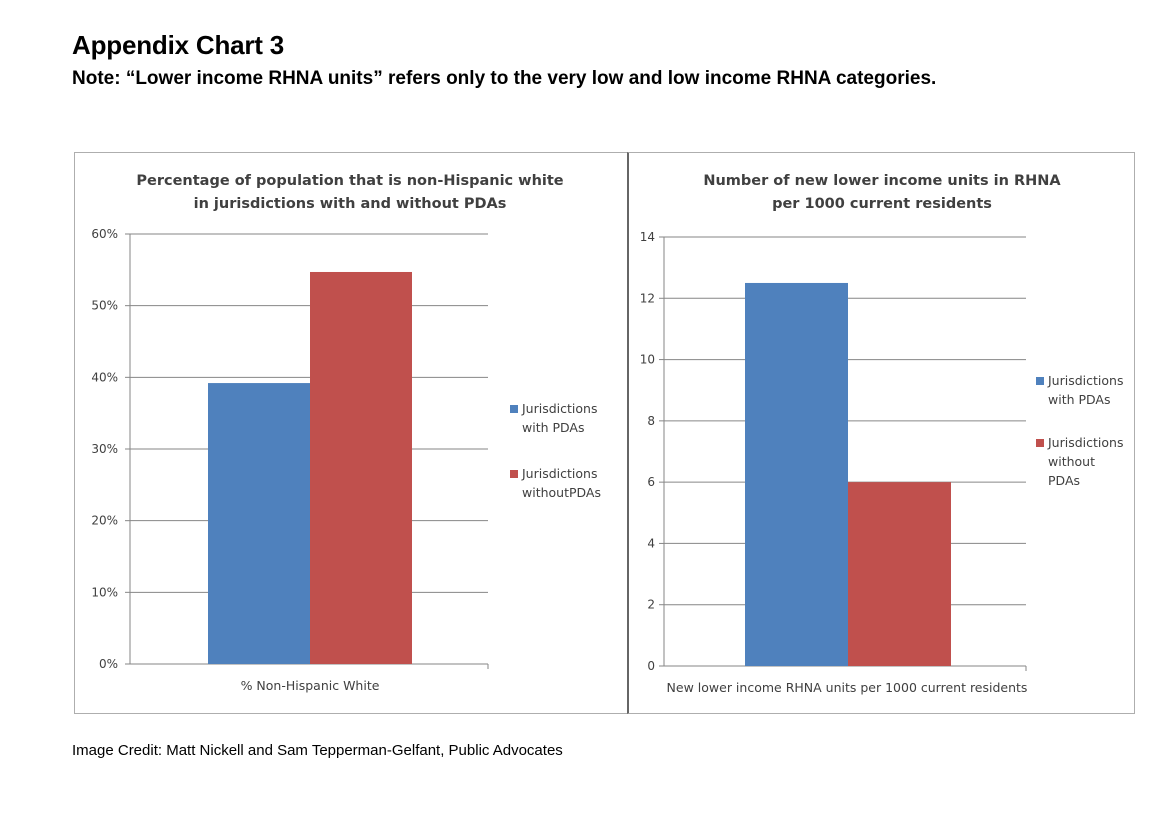  What do you see at coordinates (882, 181) in the screenshot?
I see `chart2-title-line: Number of new lower income units in RHNA` at bounding box center [882, 181].